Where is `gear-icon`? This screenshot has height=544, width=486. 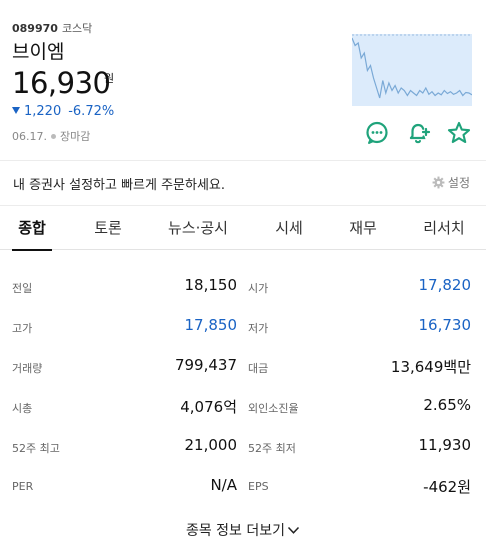 gear-icon is located at coordinates (438, 182).